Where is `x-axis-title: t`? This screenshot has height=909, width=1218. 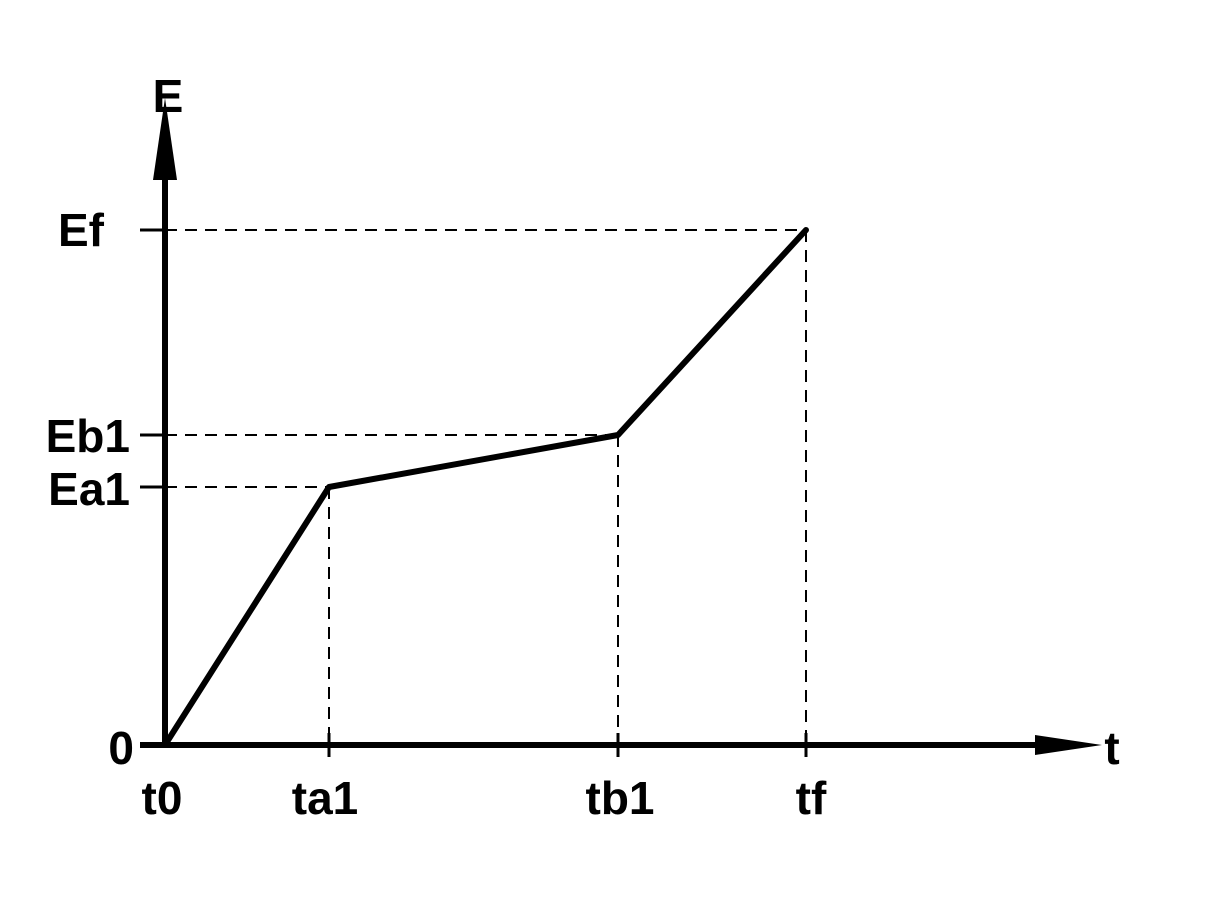
x-axis-title: t is located at coordinates (1111, 748).